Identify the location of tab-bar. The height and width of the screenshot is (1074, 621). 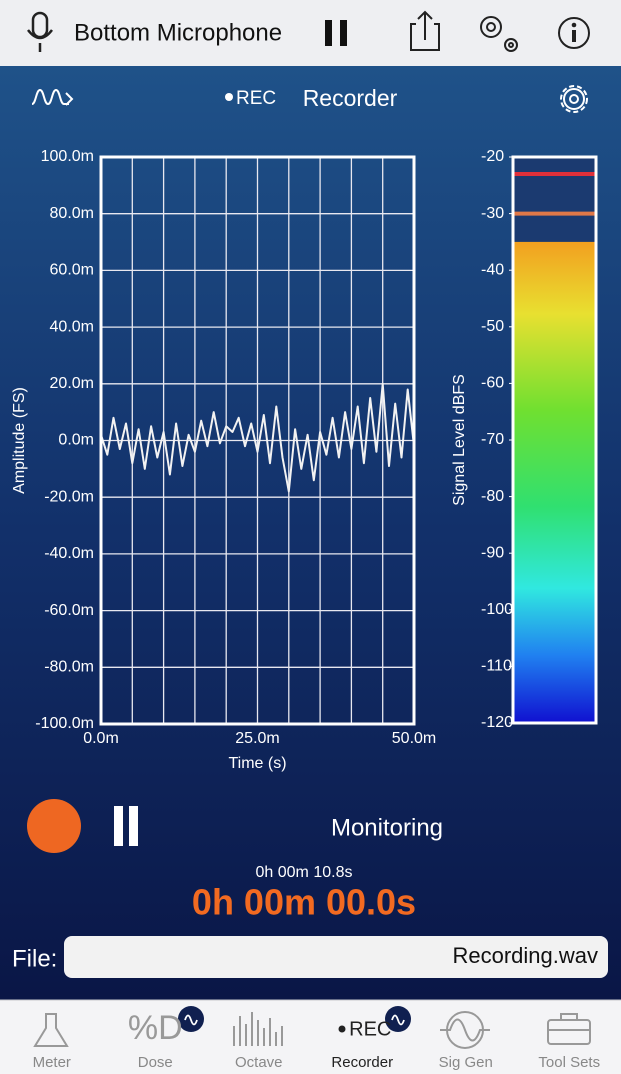
(310, 1037).